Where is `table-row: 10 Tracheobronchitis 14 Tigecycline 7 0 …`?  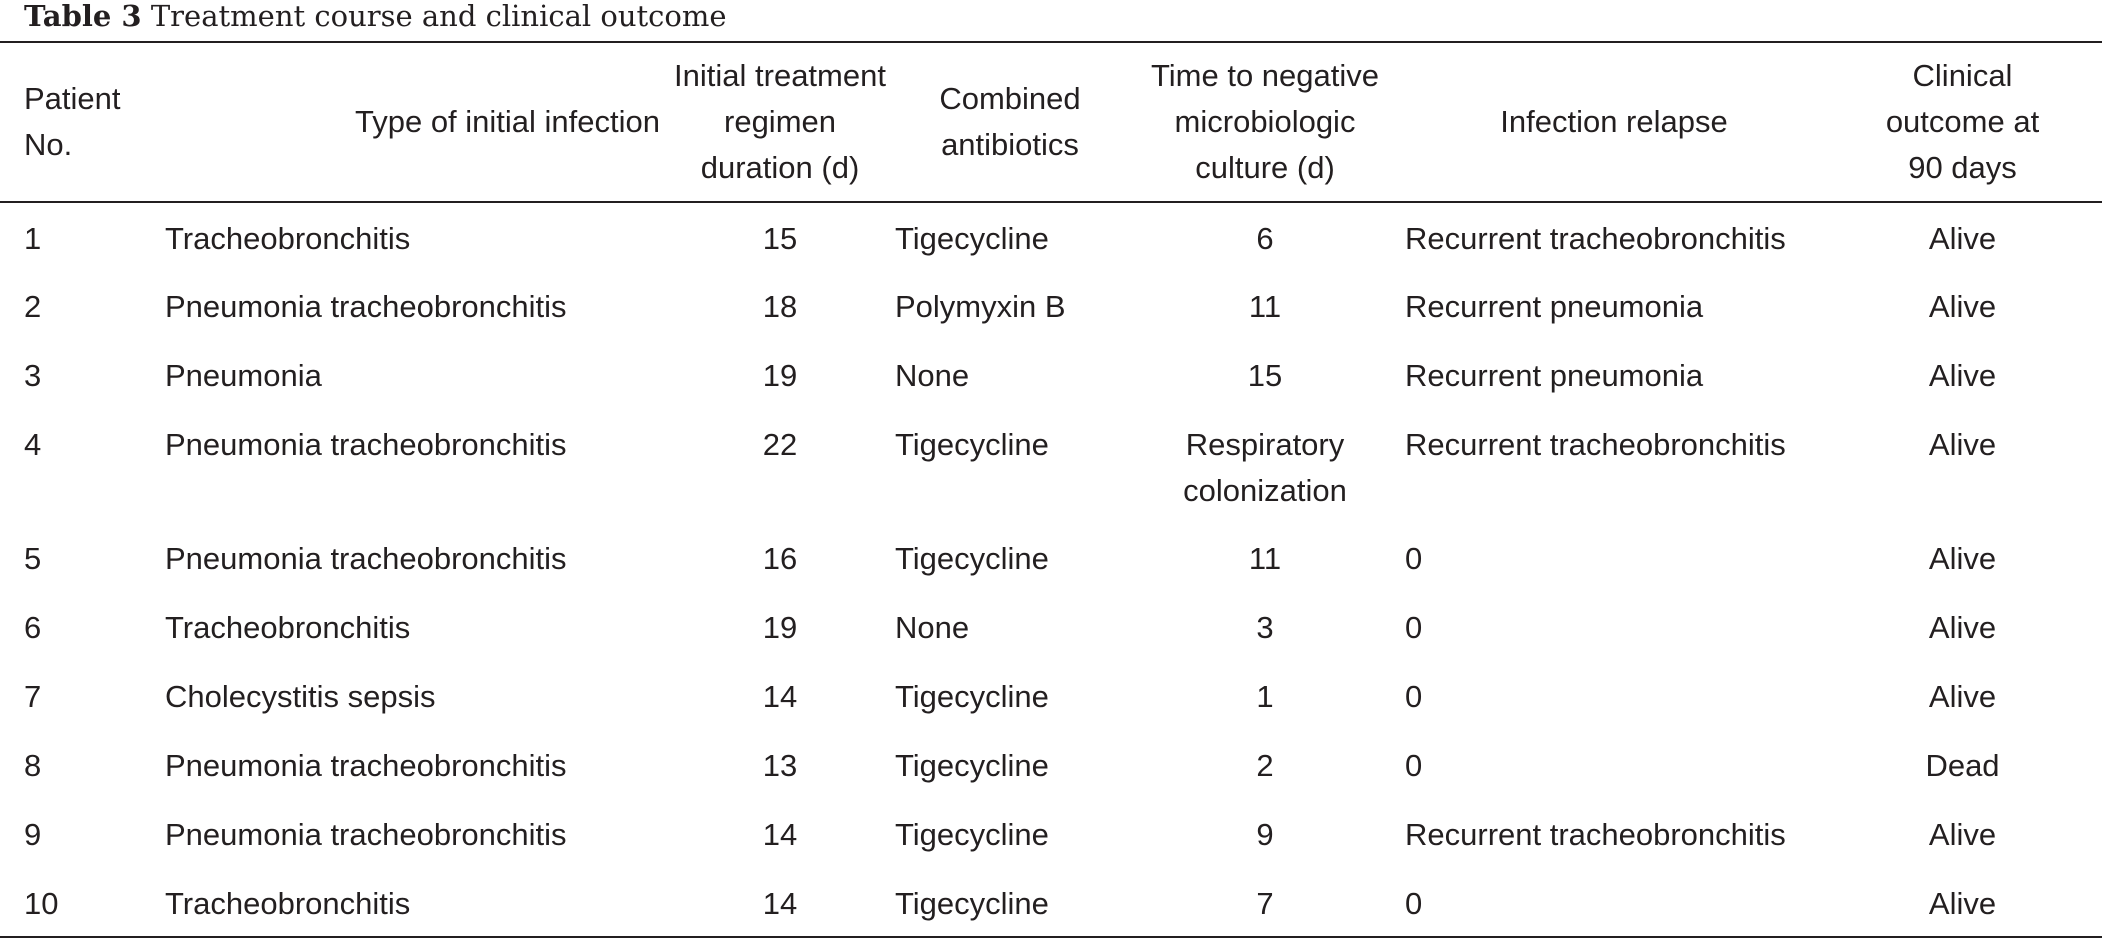
table-row: 10 Tracheobronchitis 14 Tigecycline 7 0 … is located at coordinates (1051, 902).